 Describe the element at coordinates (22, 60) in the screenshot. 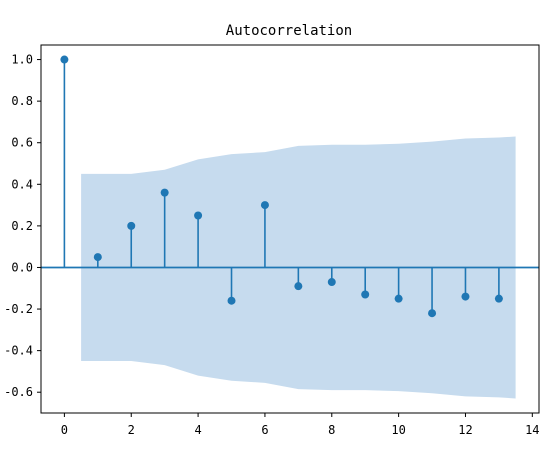

I see `y-tick-label: 1.0` at that location.